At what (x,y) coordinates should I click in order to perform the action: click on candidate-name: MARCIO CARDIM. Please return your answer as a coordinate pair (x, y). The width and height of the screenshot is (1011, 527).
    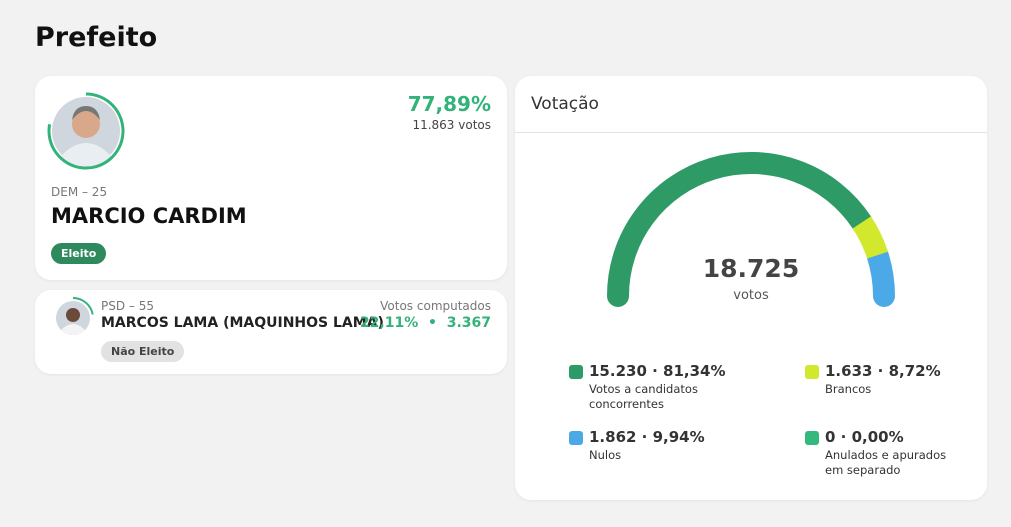
    Looking at the image, I should click on (149, 216).